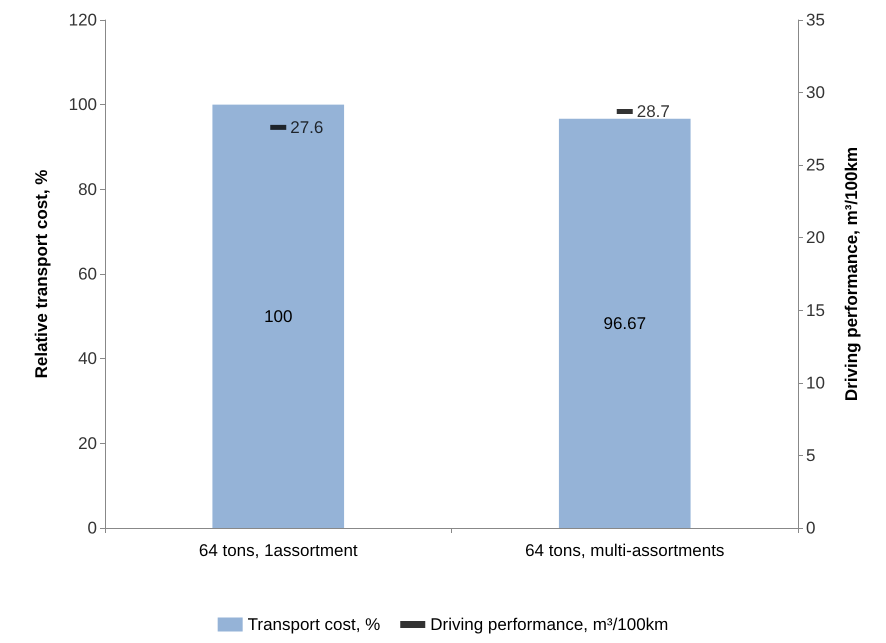 The width and height of the screenshot is (886, 643). Describe the element at coordinates (87, 274) in the screenshot. I see `y-tick-label: 60` at that location.